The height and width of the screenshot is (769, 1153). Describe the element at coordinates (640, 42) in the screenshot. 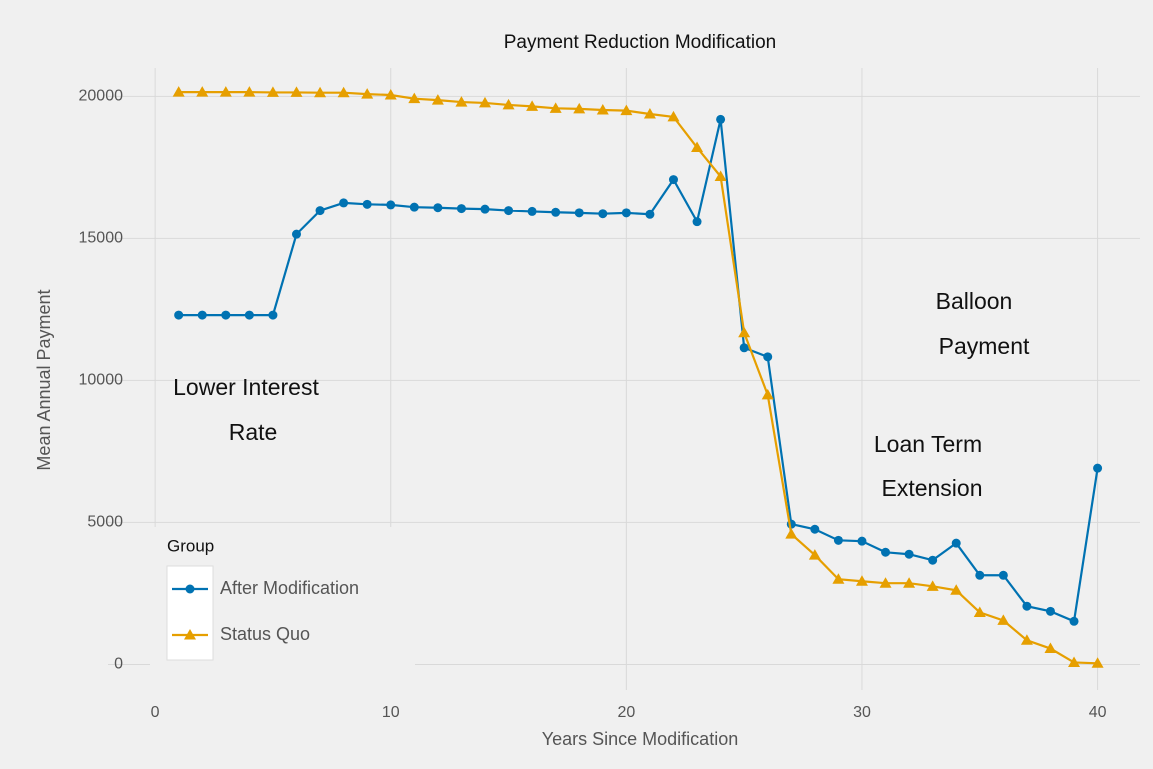

I see `chart-title: Payment Reduction Modification` at that location.